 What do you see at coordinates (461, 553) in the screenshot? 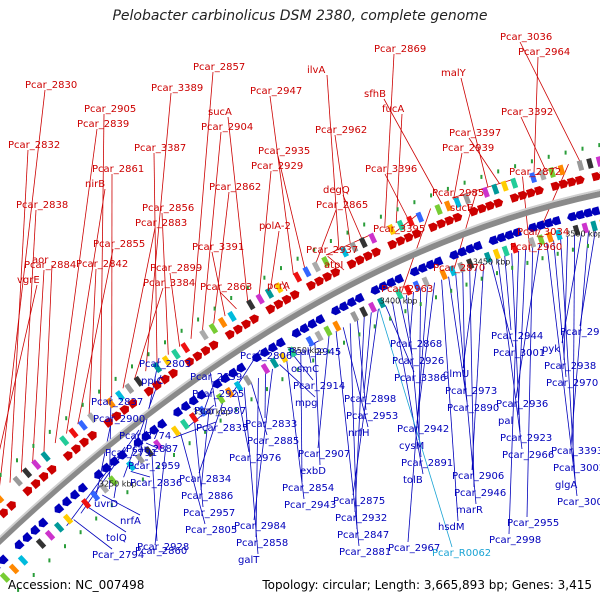
I see `rna-gene-label: Pcar_R0062` at bounding box center [461, 553].